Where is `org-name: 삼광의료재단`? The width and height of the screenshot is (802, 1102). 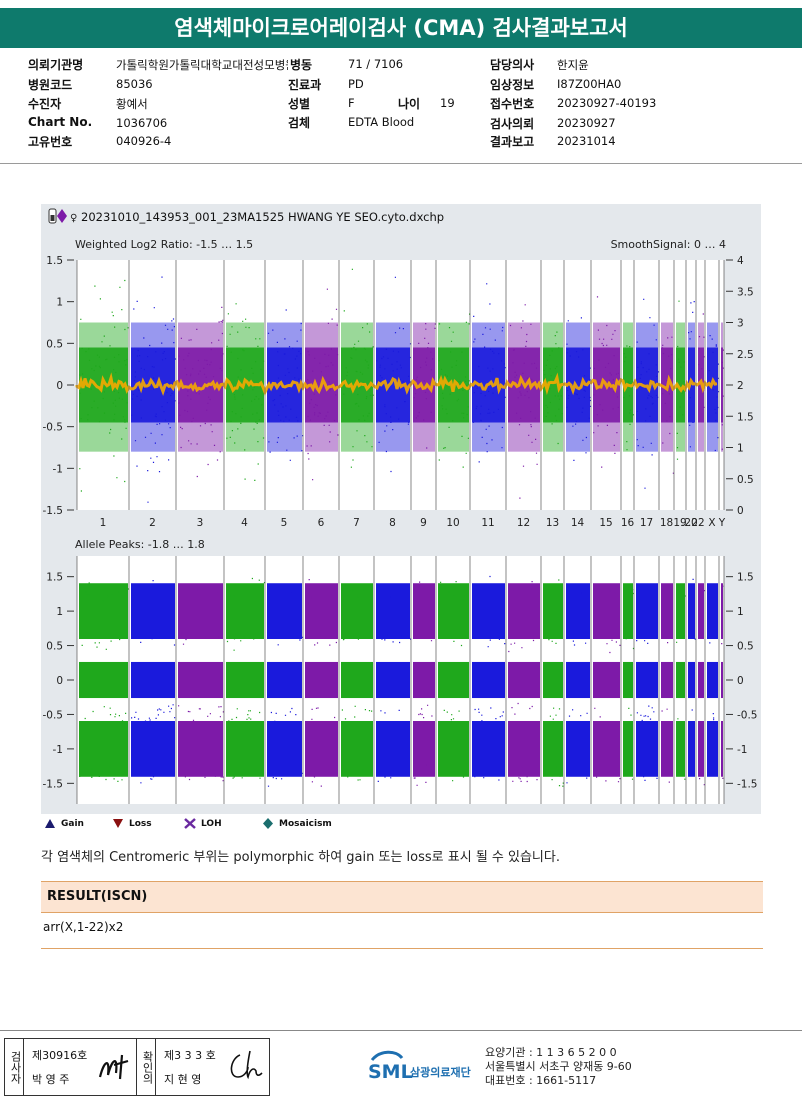 org-name: 삼광의료재단 is located at coordinates (440, 1072).